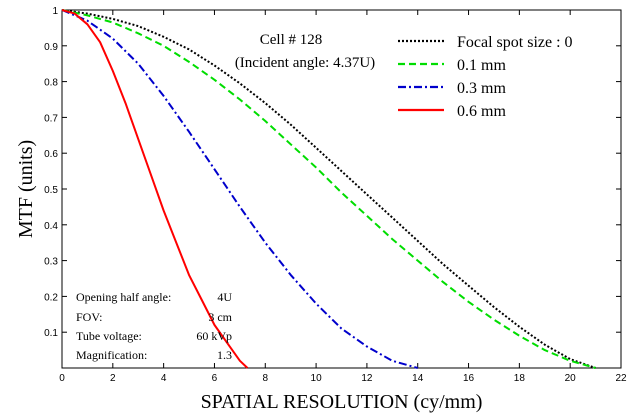  I want to click on x-tick-label: 18, so click(520, 378).